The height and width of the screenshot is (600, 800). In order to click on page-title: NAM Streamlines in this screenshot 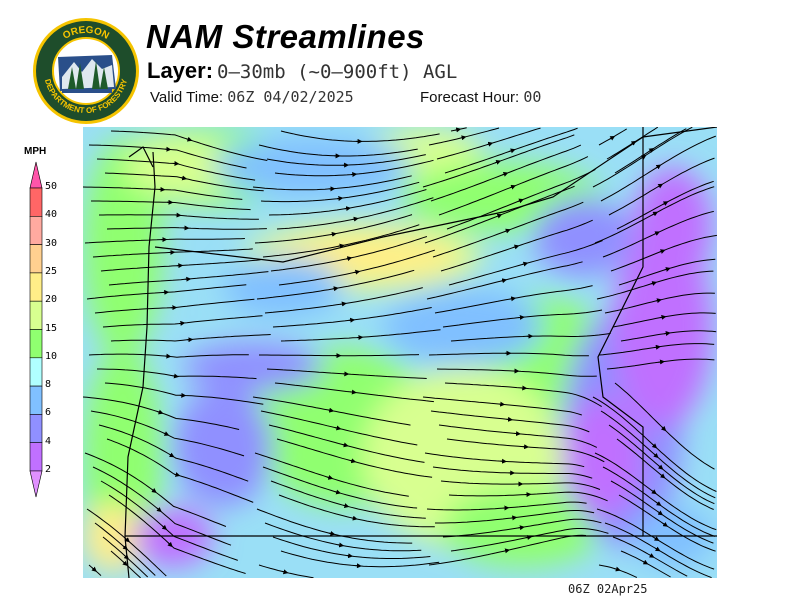, I will do `click(285, 36)`.